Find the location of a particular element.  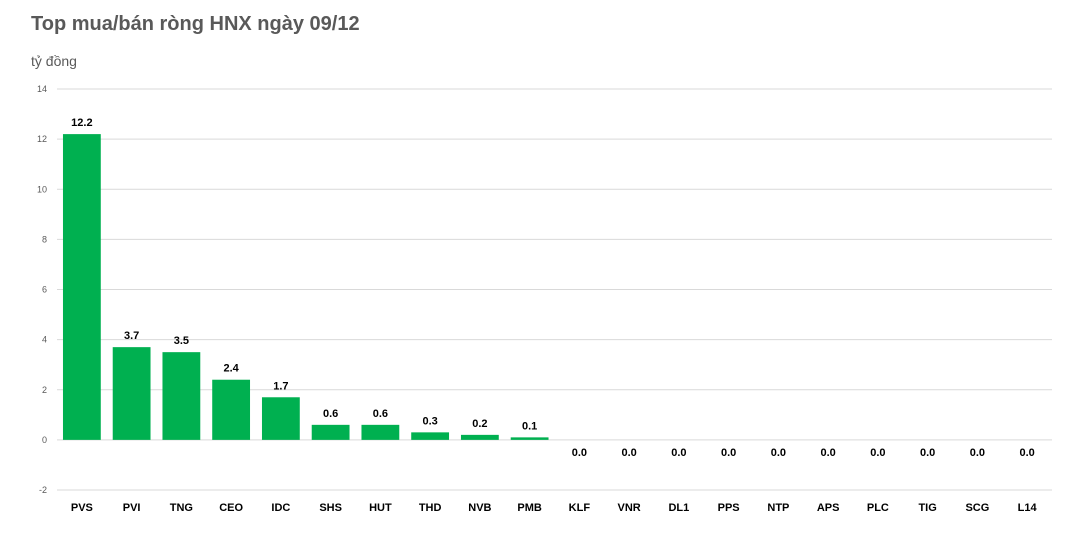

x-tick-label: IDC is located at coordinates (280, 508).